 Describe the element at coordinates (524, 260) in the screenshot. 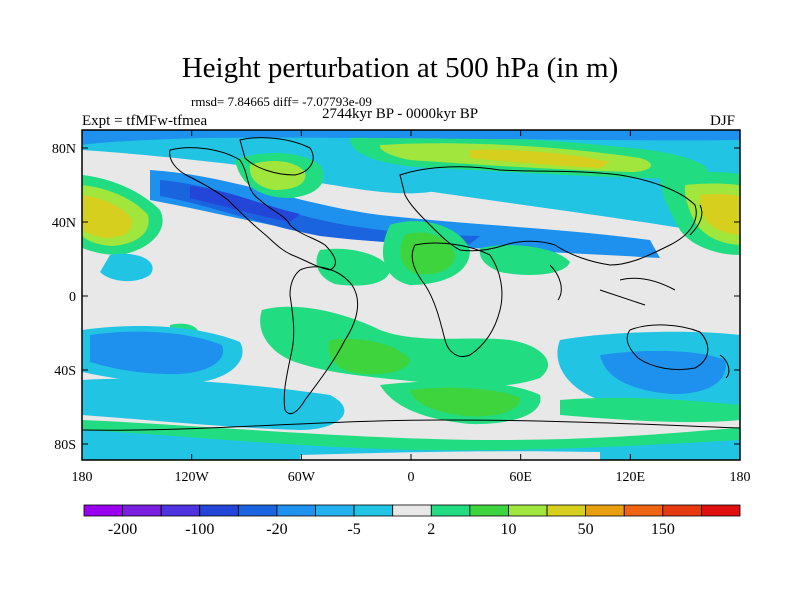

I see `arabia-green` at that location.